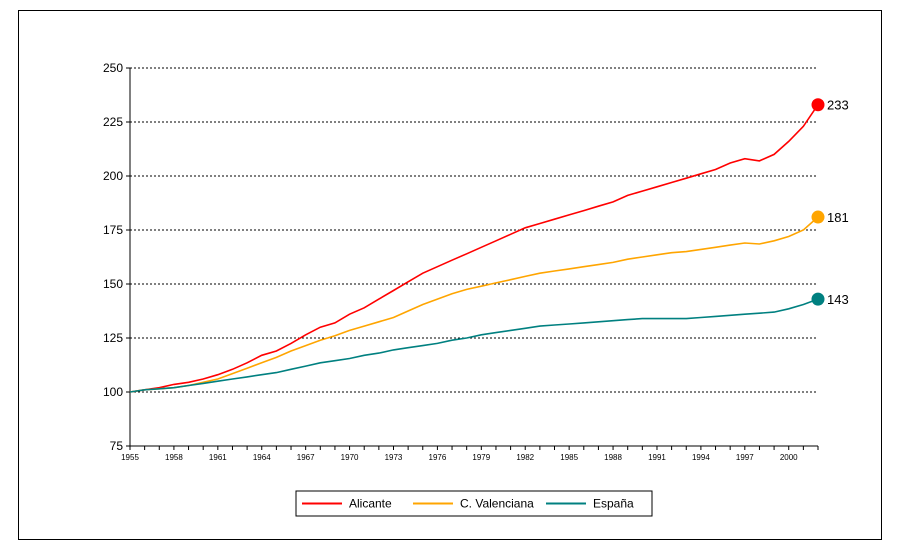 The image size is (902, 543). Describe the element at coordinates (174, 457) in the screenshot. I see `x-tick-label: 1958` at that location.